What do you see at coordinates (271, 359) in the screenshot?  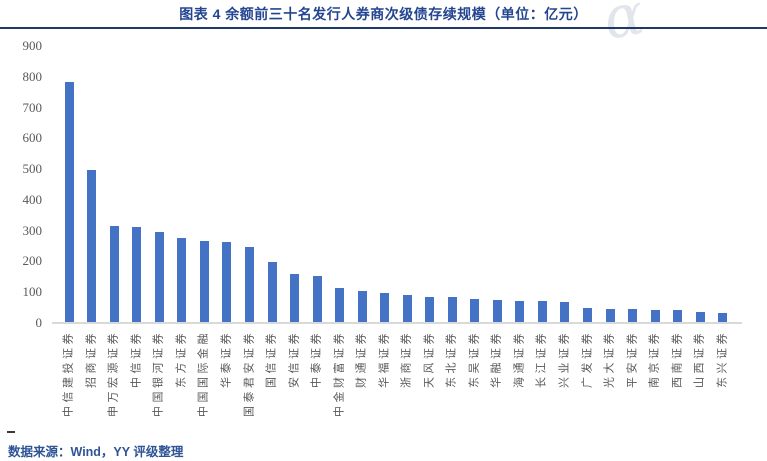 I see `x-tick-label: 国信证券` at bounding box center [271, 359].